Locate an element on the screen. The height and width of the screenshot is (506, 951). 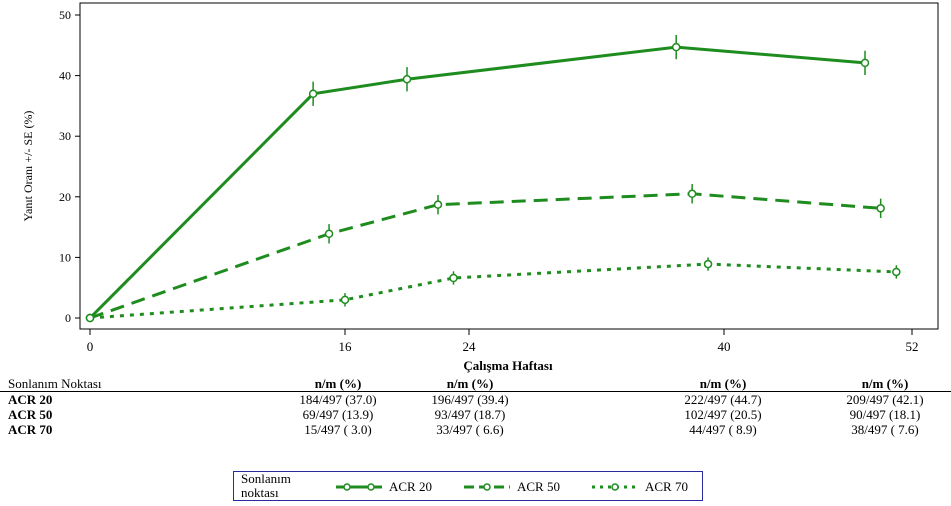
table-cell: 33/497 ( 6.6) is located at coordinates (470, 429).